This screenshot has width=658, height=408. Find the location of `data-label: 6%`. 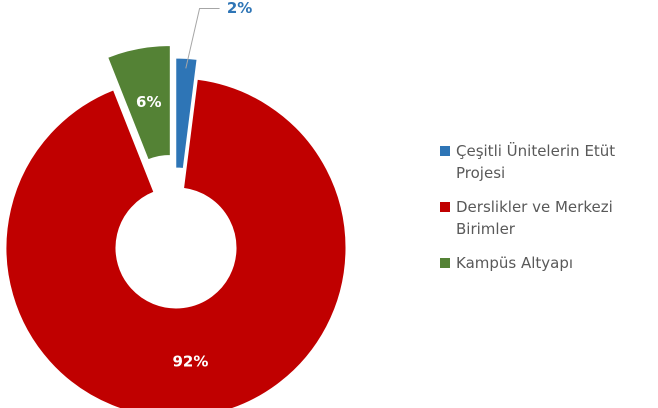

data-label: 6% is located at coordinates (148, 102).